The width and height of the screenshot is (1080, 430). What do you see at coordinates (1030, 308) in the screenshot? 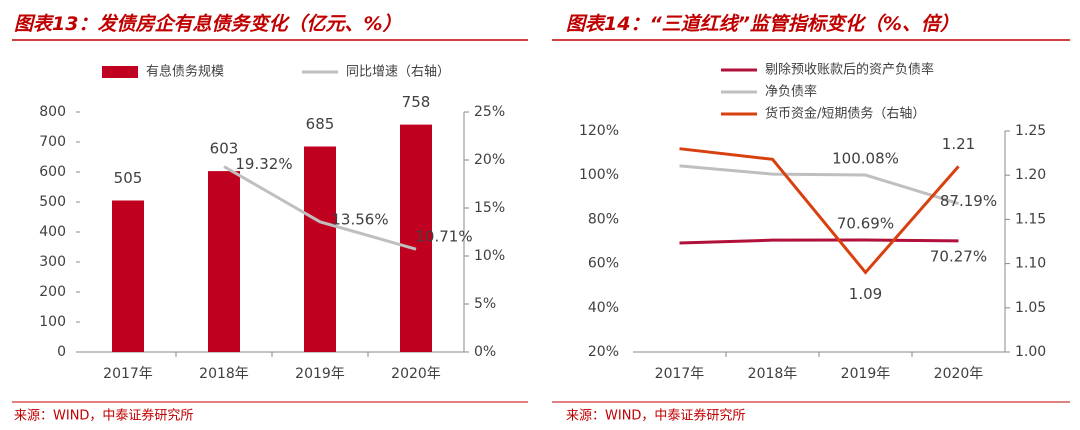
I see `y2-tick-label: 1.05` at bounding box center [1030, 308].